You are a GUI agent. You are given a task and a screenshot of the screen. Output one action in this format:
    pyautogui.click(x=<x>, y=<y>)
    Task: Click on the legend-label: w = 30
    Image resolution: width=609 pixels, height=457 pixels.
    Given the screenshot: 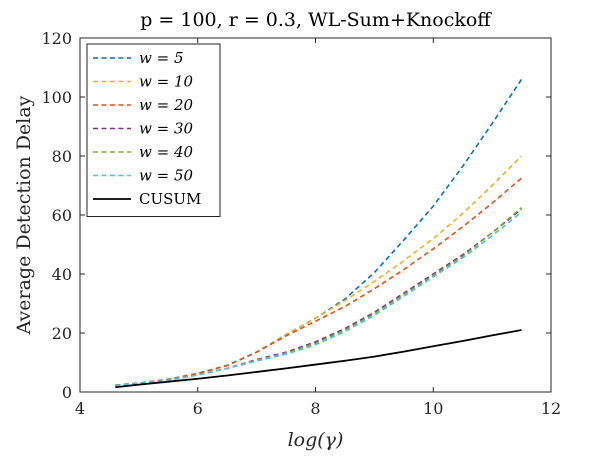 What is the action you would take?
    pyautogui.click(x=166, y=129)
    